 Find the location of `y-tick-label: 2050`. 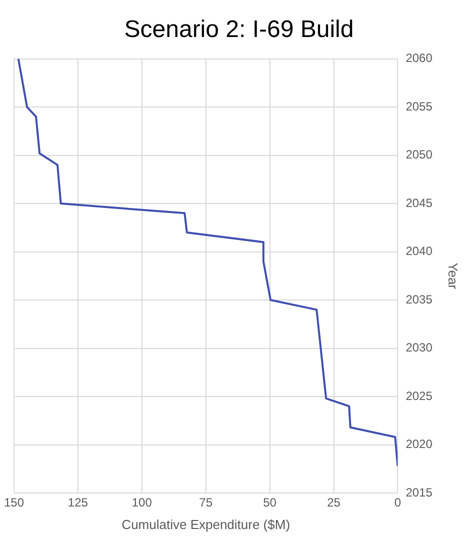

y-tick-label: 2050 is located at coordinates (419, 155).